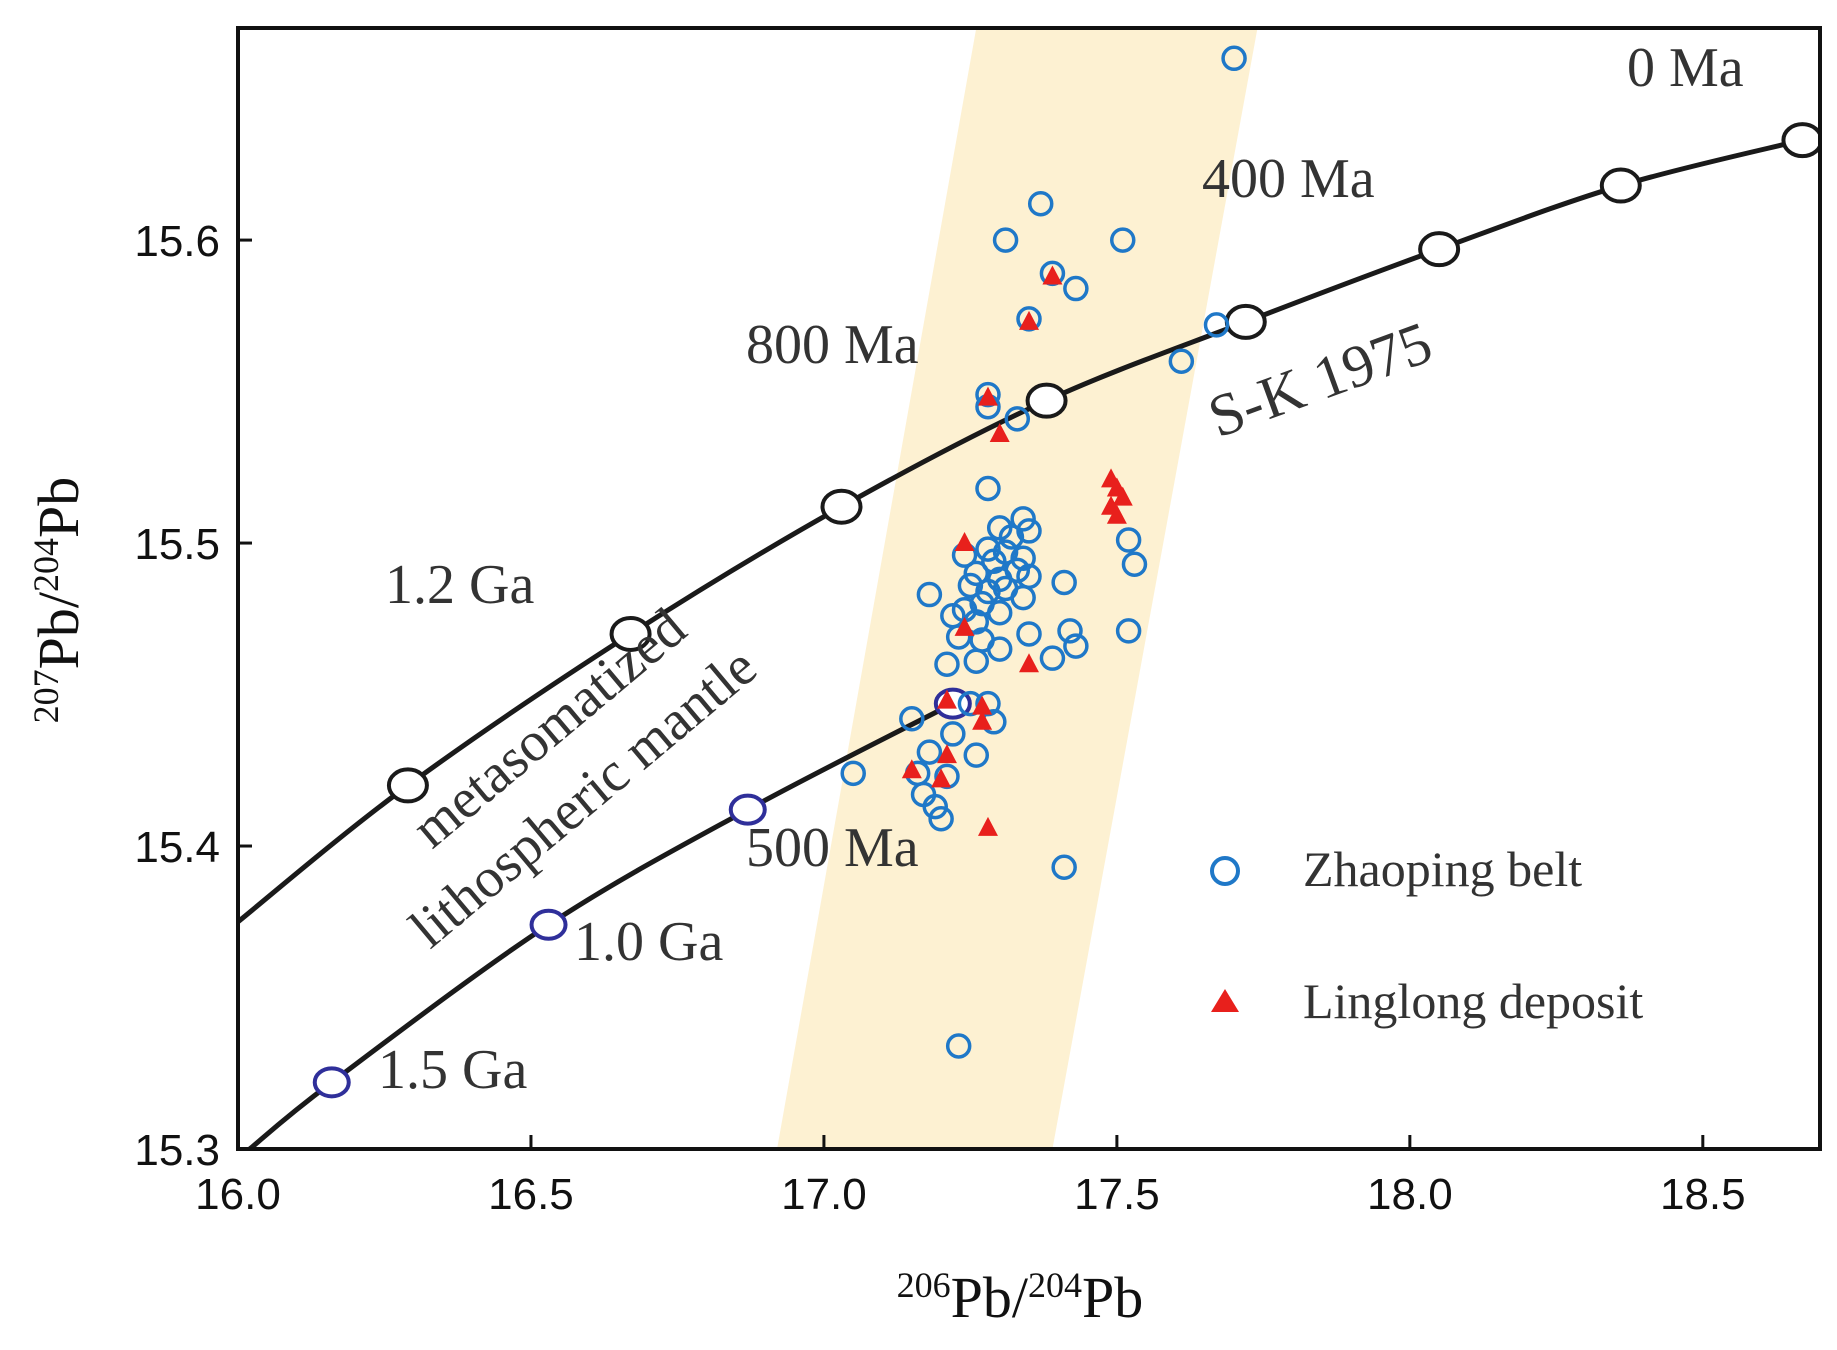 This screenshot has height=1350, width=1837. I want to click on y-axis-ticks: 15.3 15.4 15.5 15.6, so click(193, 696).